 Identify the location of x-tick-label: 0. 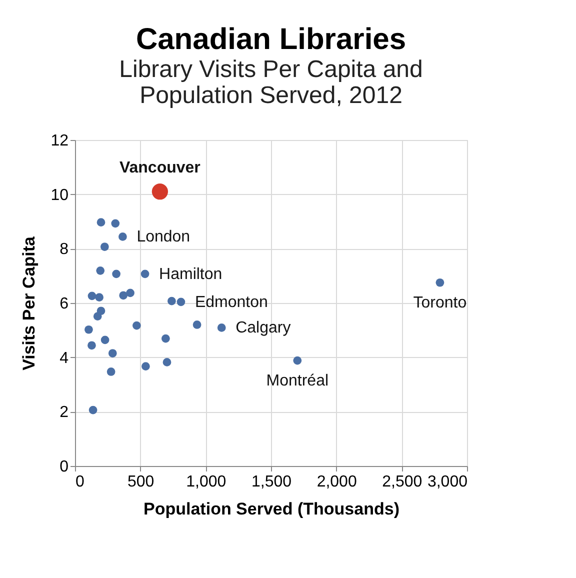
(80, 482).